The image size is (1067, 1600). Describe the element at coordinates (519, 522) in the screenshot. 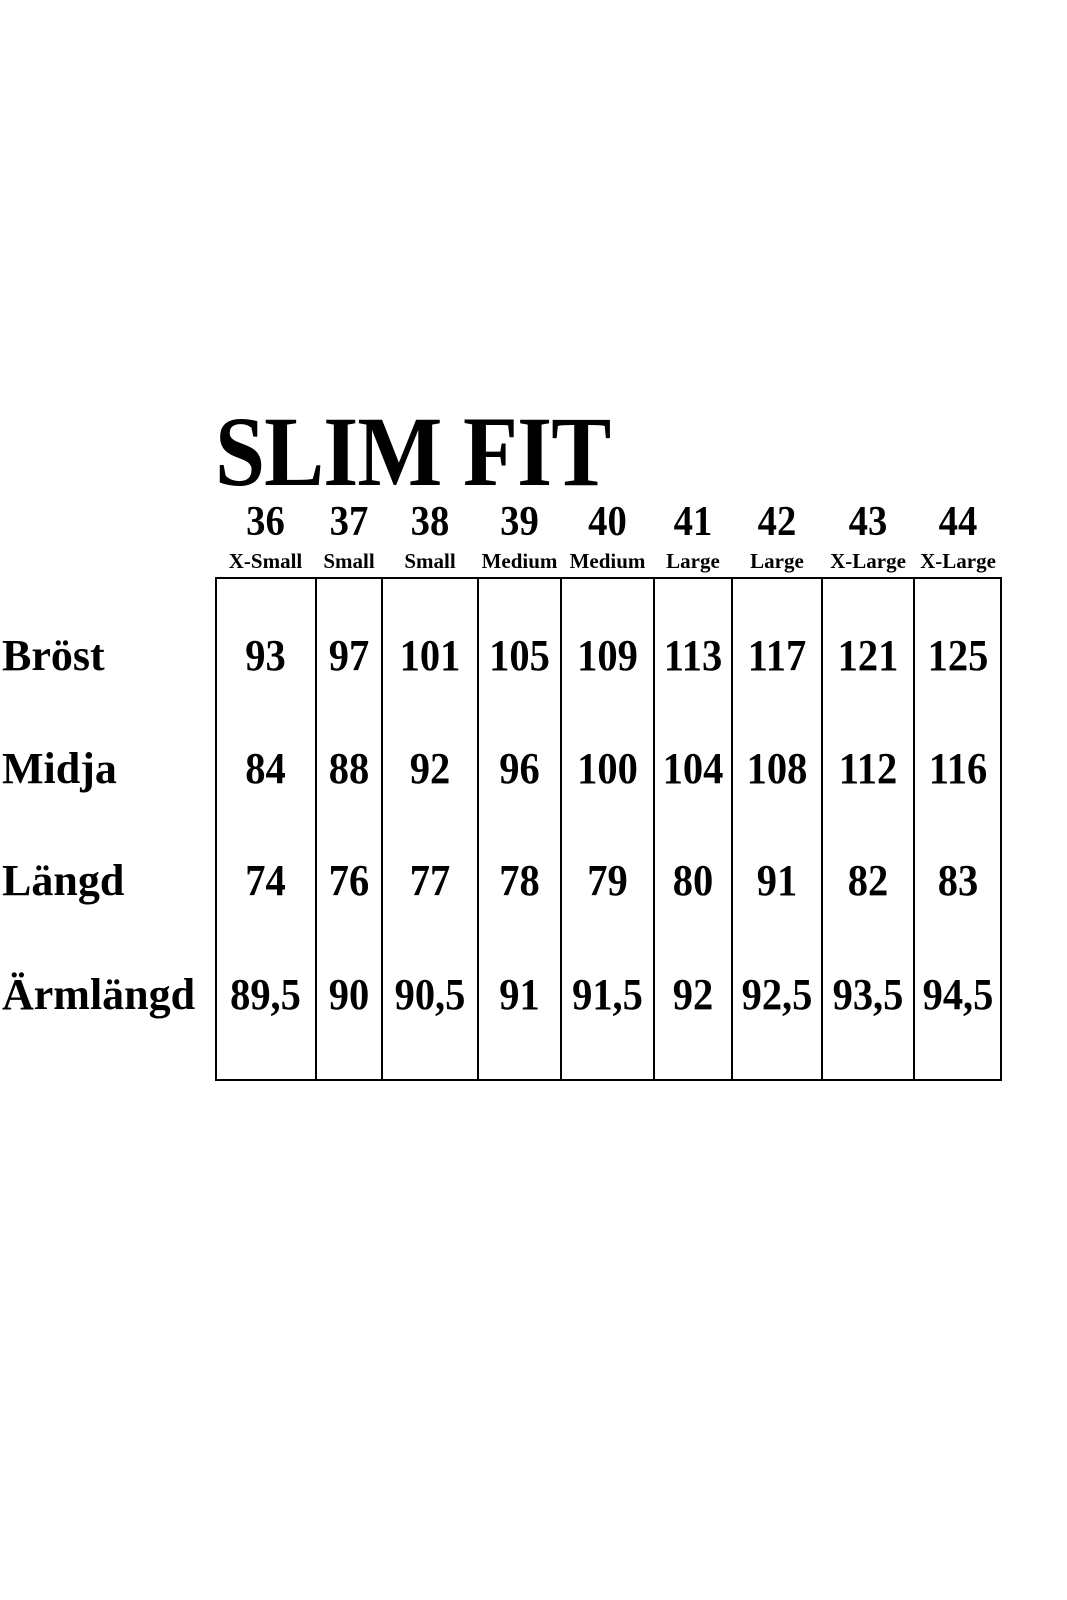

I see `size-number: 39` at that location.